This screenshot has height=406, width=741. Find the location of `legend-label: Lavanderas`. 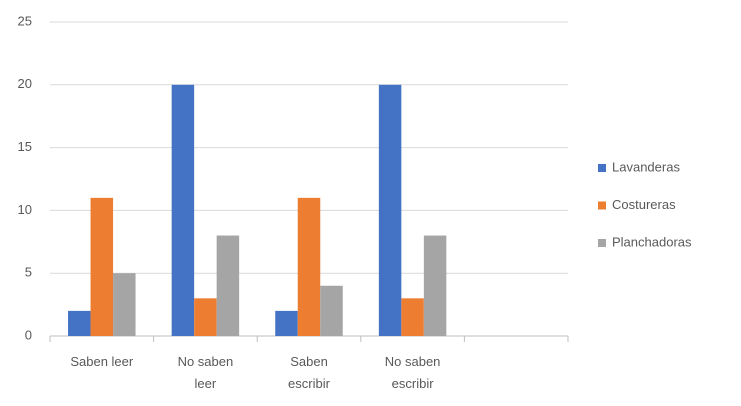

legend-label: Lavanderas is located at coordinates (646, 166).